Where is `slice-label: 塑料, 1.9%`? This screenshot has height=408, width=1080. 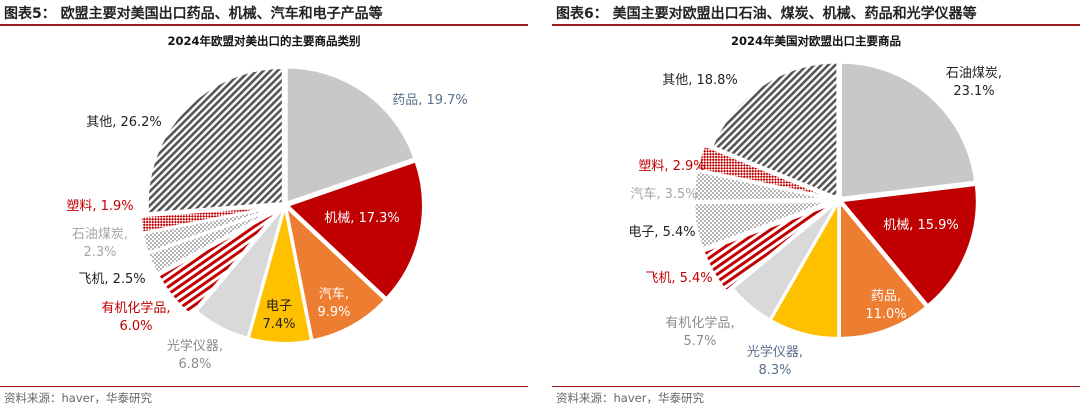
slice-label: 塑料, 1.9% is located at coordinates (99, 206).